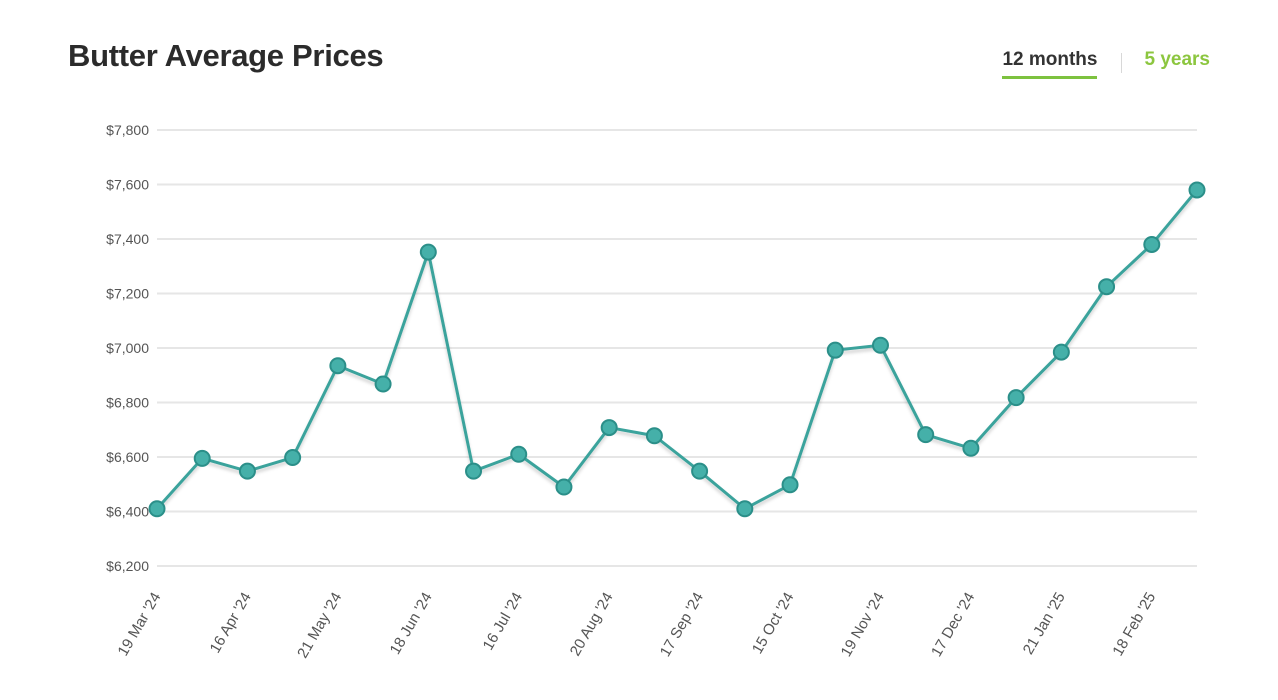  Describe the element at coordinates (1050, 64) in the screenshot. I see `tab-12-months: 12 months` at that location.